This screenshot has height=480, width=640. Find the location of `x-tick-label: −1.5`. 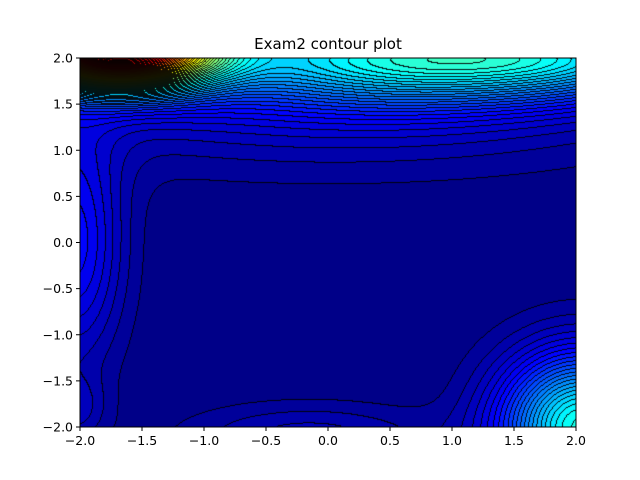

x-tick-label: −1.5 is located at coordinates (142, 440).